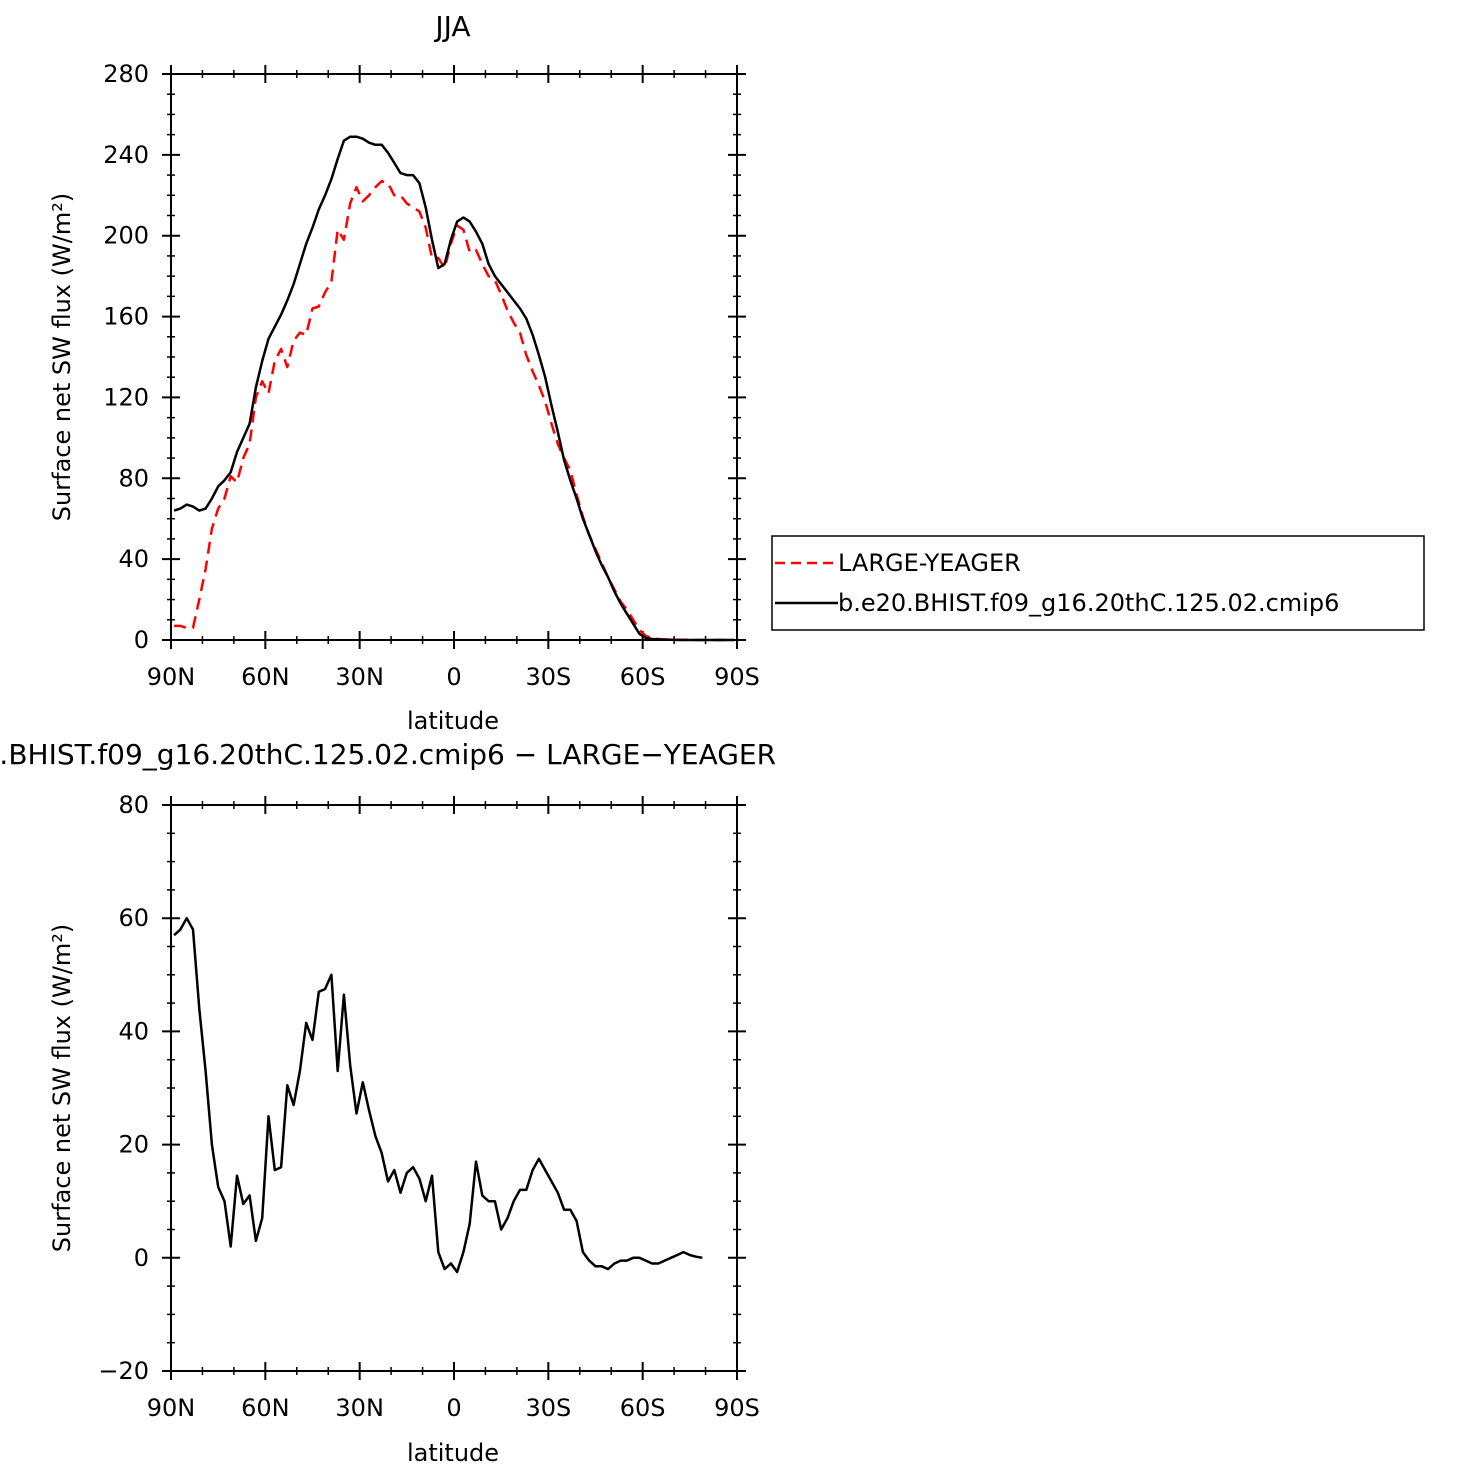  What do you see at coordinates (126, 397) in the screenshot?
I see `top-y-tick-label: 120` at bounding box center [126, 397].